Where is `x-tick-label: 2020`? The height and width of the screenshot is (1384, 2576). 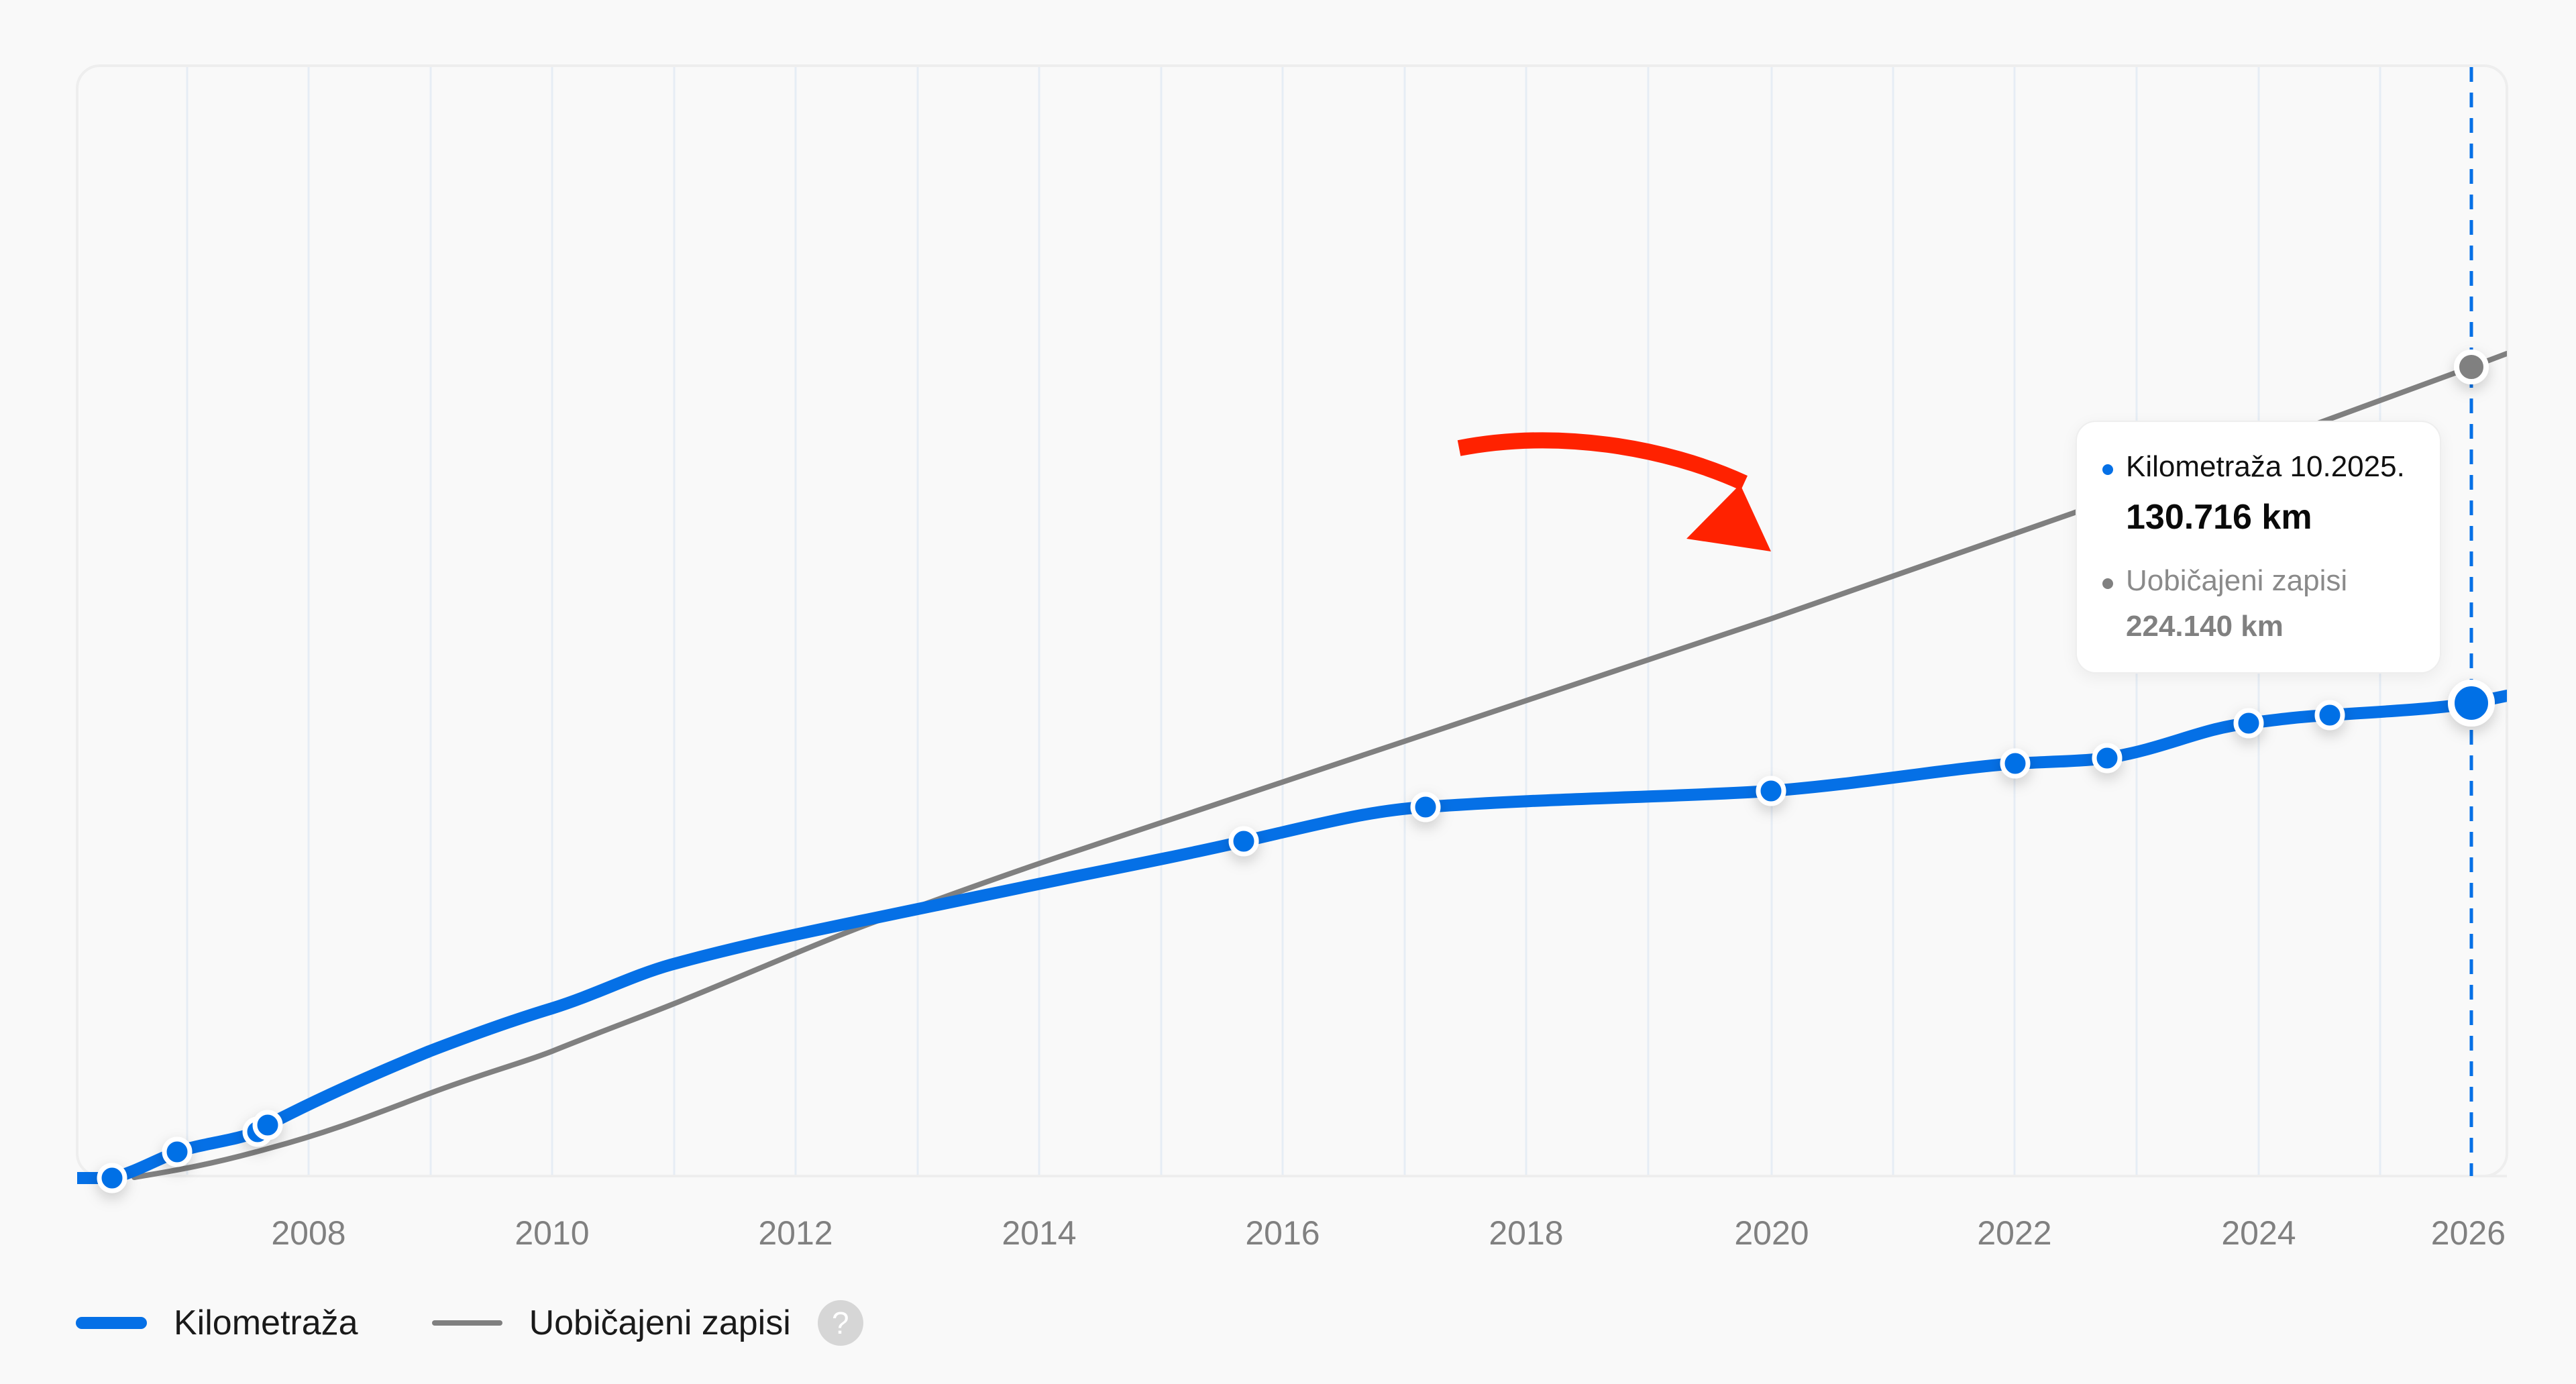
x-tick-label: 2020 is located at coordinates (1771, 1233).